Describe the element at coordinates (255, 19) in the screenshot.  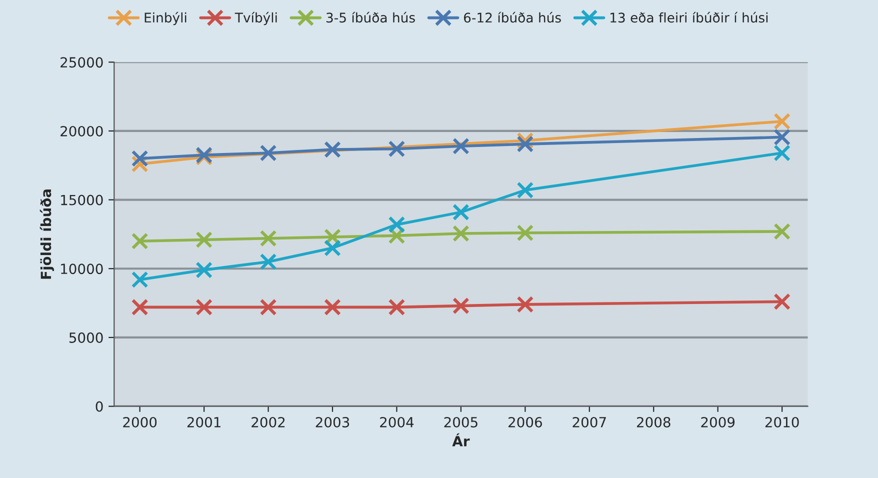
I see `legend-label: Tvíbýli` at that location.